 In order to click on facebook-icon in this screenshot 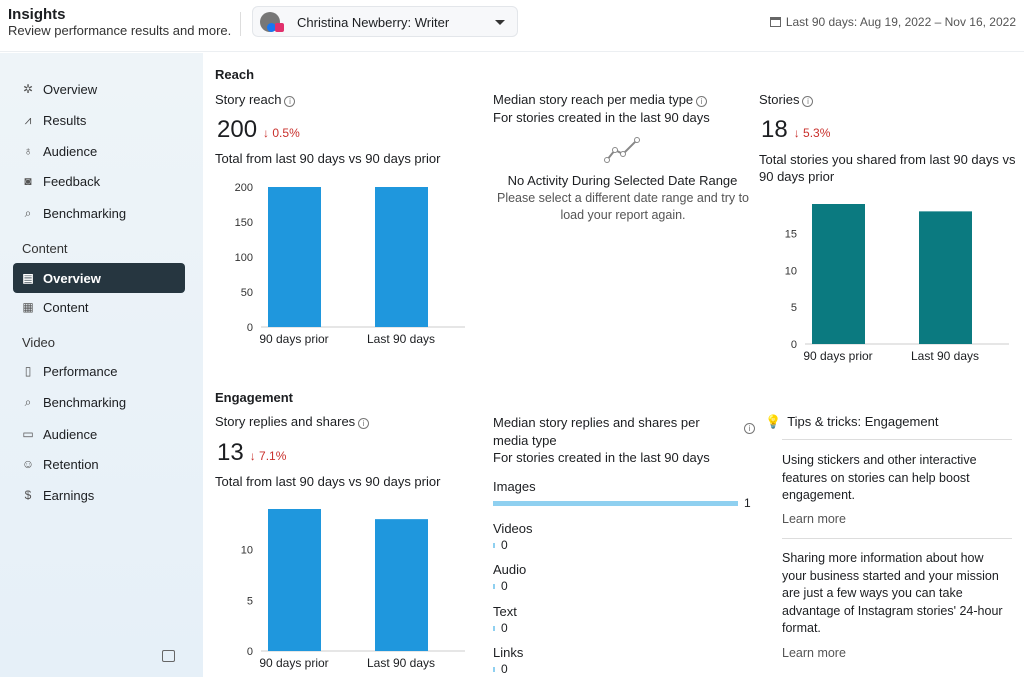, I will do `click(271, 27)`.